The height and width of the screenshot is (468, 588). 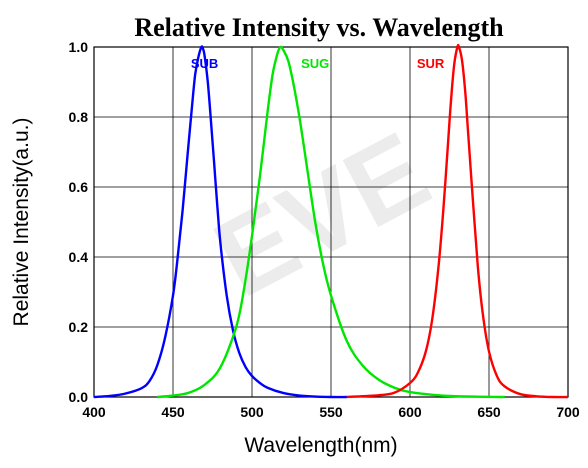 What do you see at coordinates (331, 412) in the screenshot?
I see `x-tick-label: 550` at bounding box center [331, 412].